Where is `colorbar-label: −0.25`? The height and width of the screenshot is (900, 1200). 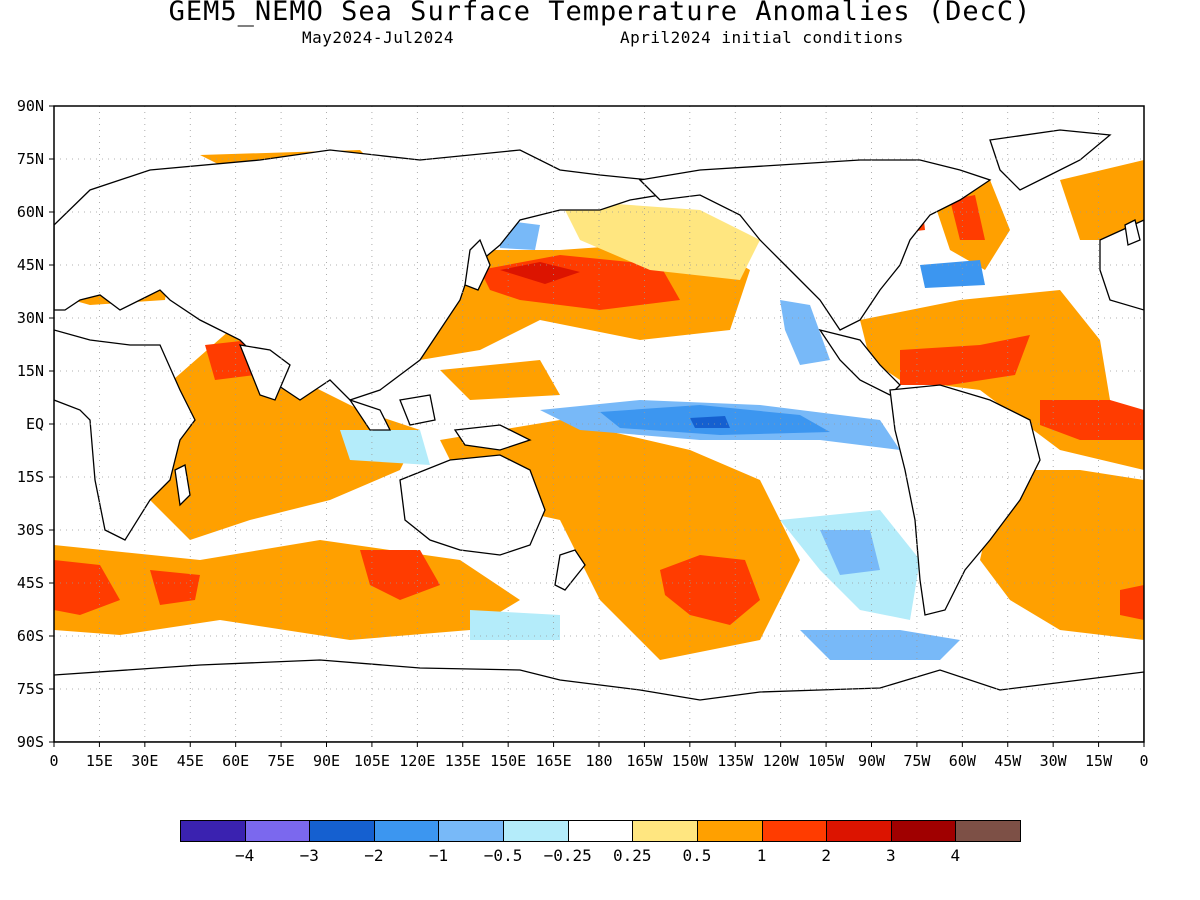
colorbar-label: −0.25 is located at coordinates (567, 855).